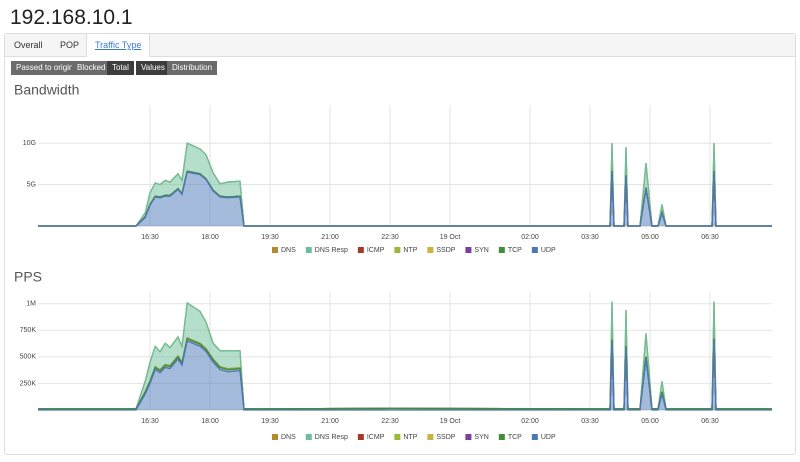 The height and width of the screenshot is (462, 800). I want to click on tab: POP, so click(70, 45).